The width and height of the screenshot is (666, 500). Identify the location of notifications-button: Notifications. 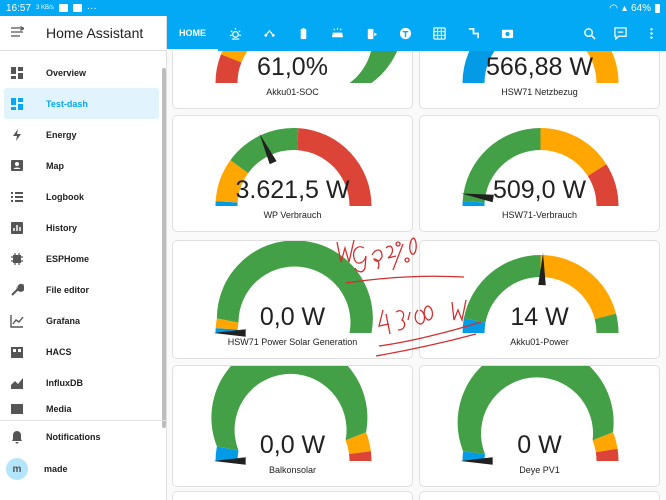
(83, 437).